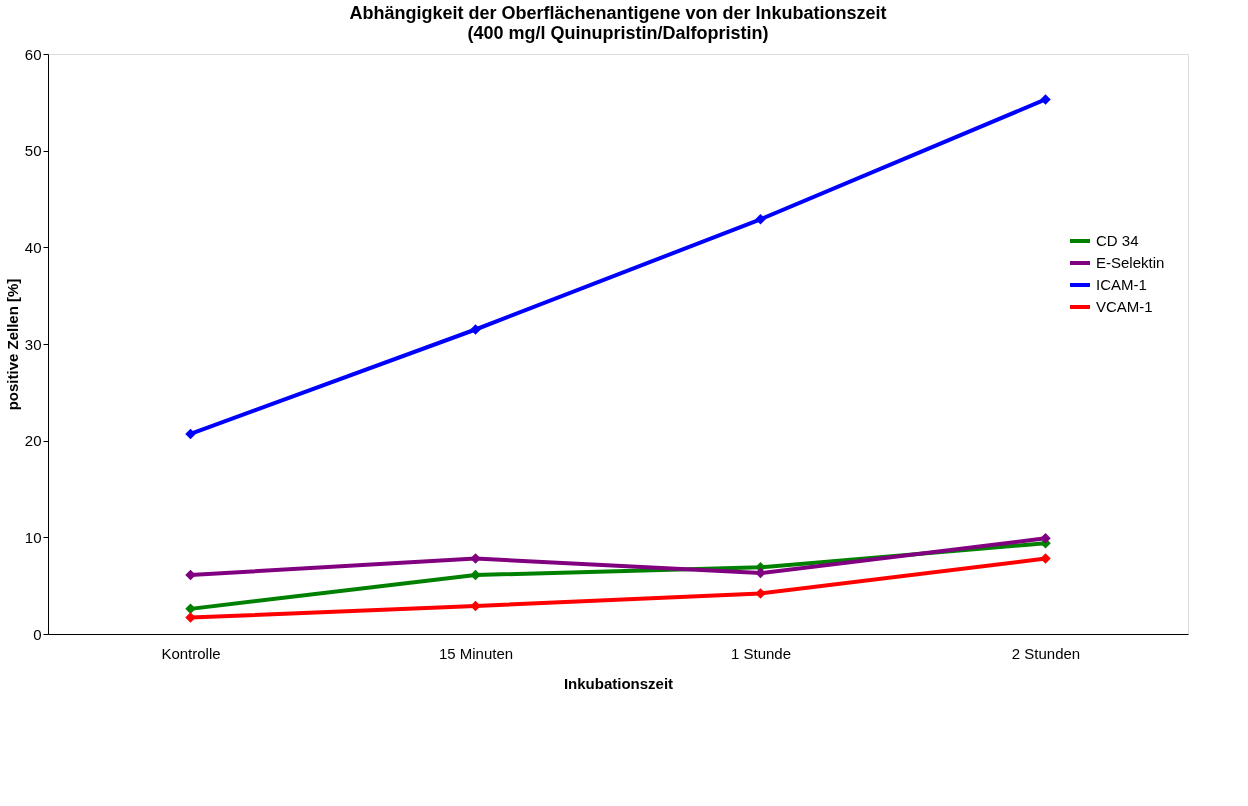  Describe the element at coordinates (476, 653) in the screenshot. I see `x-tick-label: 15 Minuten` at that location.